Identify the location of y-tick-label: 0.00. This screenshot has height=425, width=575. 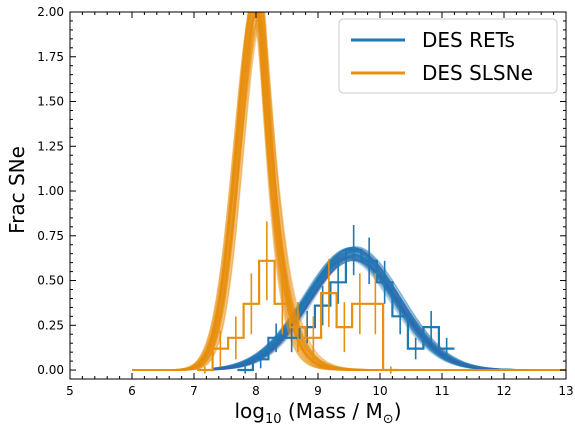
(50, 370).